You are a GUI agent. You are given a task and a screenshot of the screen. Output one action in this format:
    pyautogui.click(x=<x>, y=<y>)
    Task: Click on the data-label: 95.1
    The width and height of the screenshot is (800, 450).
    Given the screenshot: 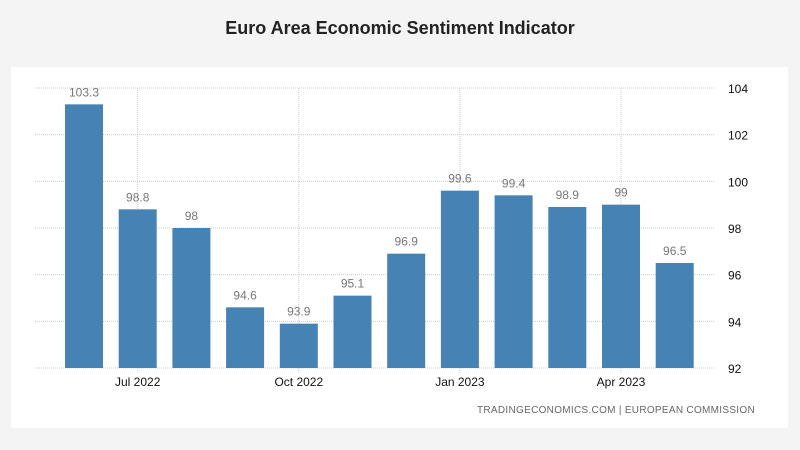 What is the action you would take?
    pyautogui.click(x=353, y=284)
    